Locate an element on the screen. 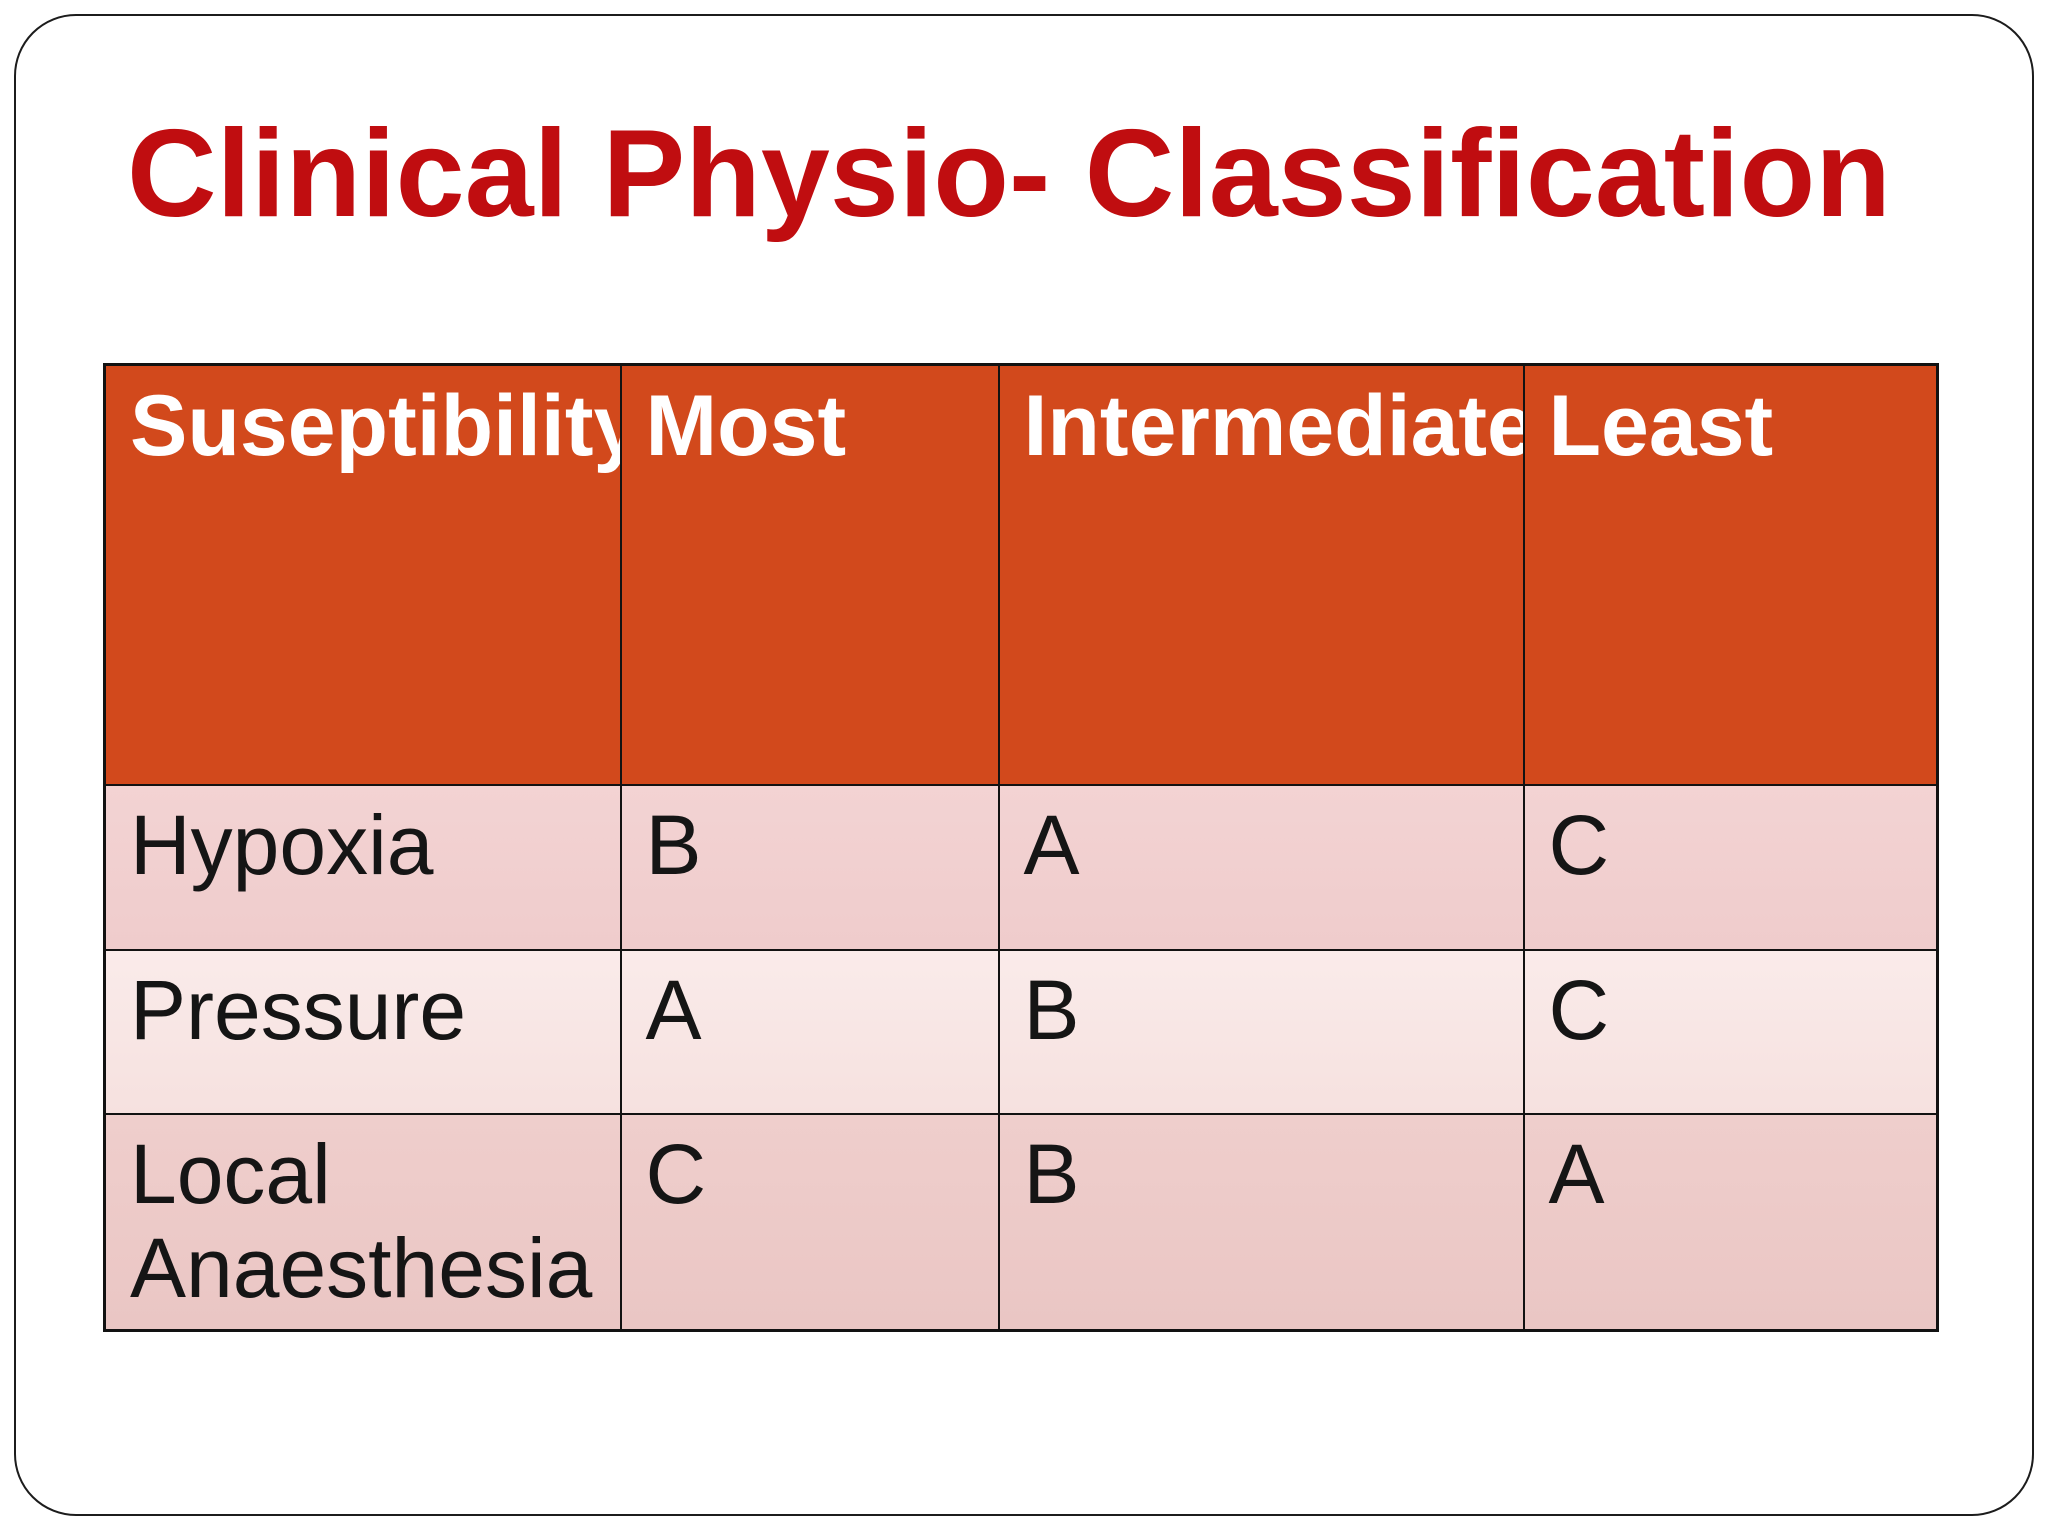 Image resolution: width=2048 pixels, height=1536 pixels. cell-hypoxia-most: B is located at coordinates (809, 867).